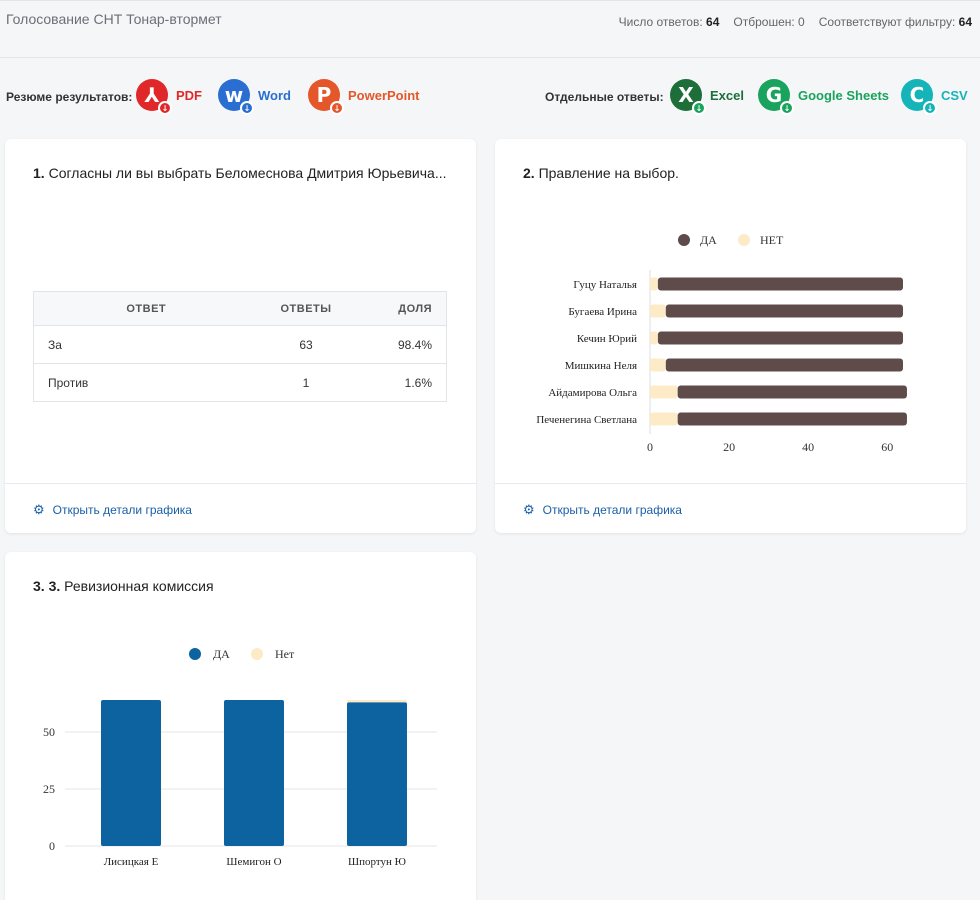 The height and width of the screenshot is (900, 980). What do you see at coordinates (418, 382) in the screenshot?
I see `cell-share: 1.6%` at bounding box center [418, 382].